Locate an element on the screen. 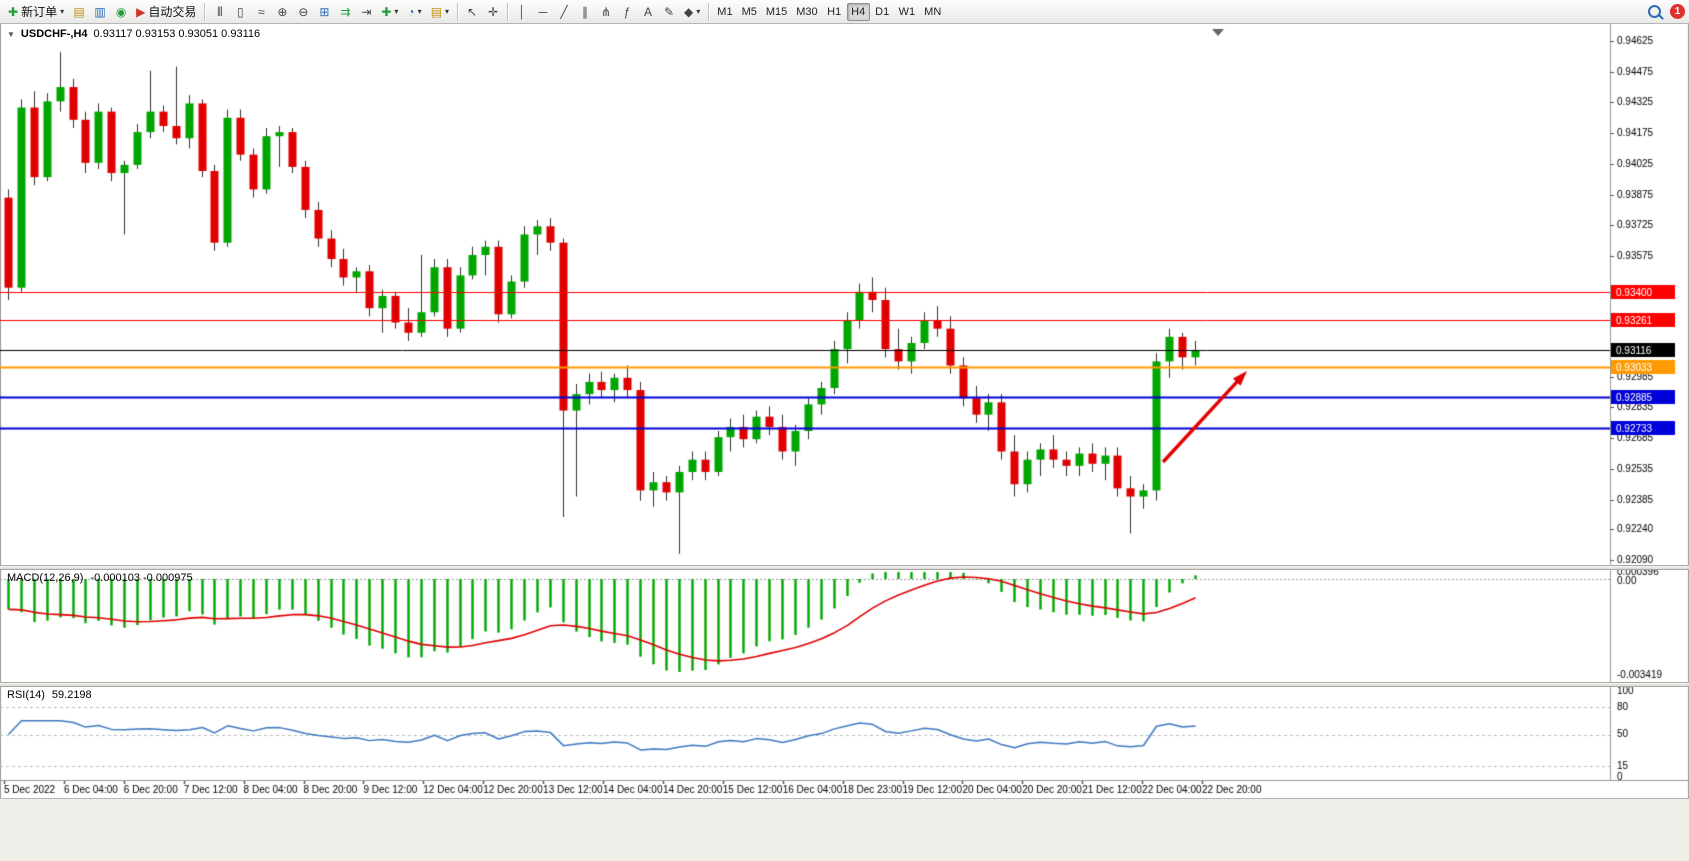 The image size is (1689, 861). vertical-line-button: │ is located at coordinates (522, 12).